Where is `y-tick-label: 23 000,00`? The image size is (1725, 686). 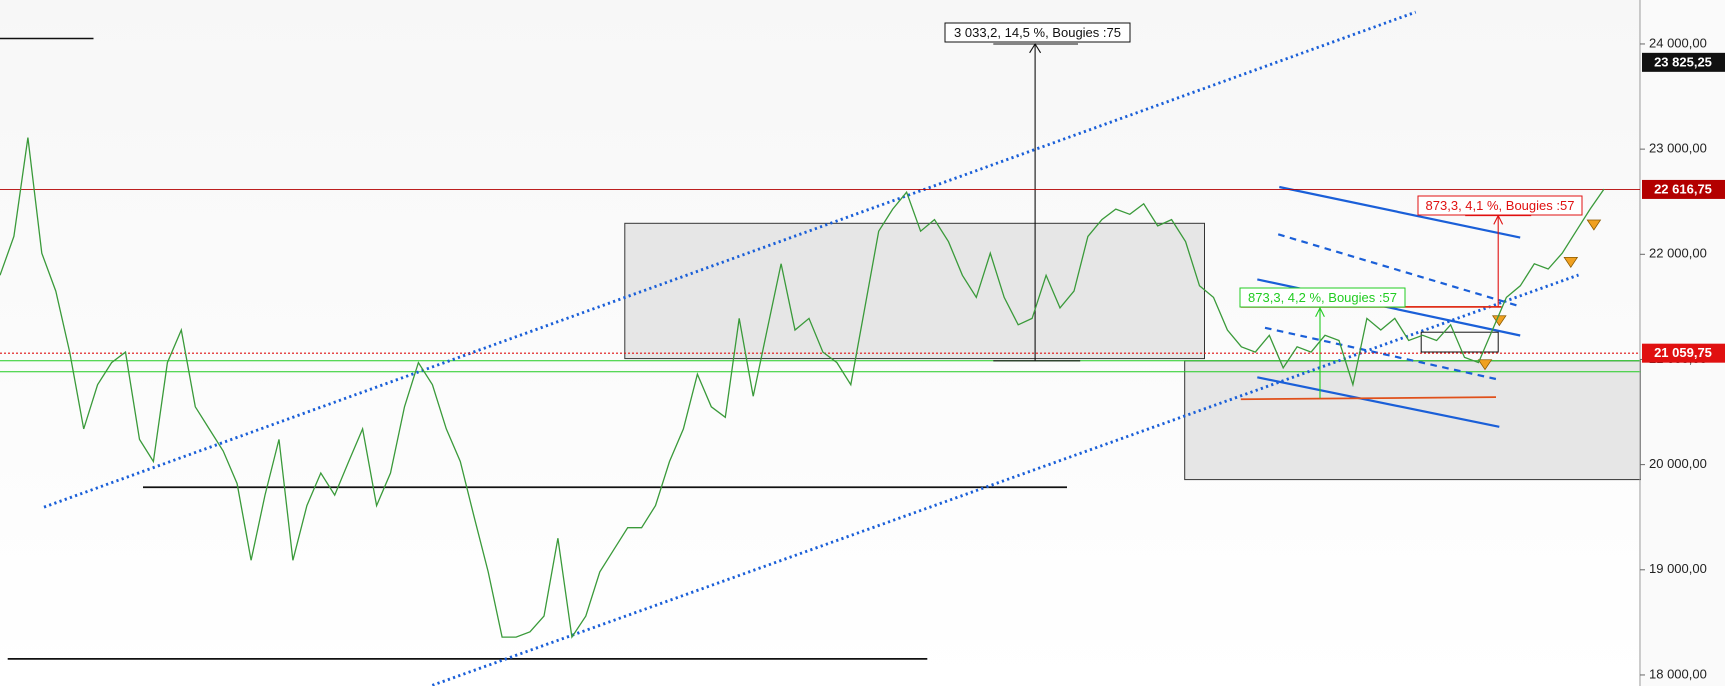
y-tick-label: 23 000,00 is located at coordinates (1678, 148).